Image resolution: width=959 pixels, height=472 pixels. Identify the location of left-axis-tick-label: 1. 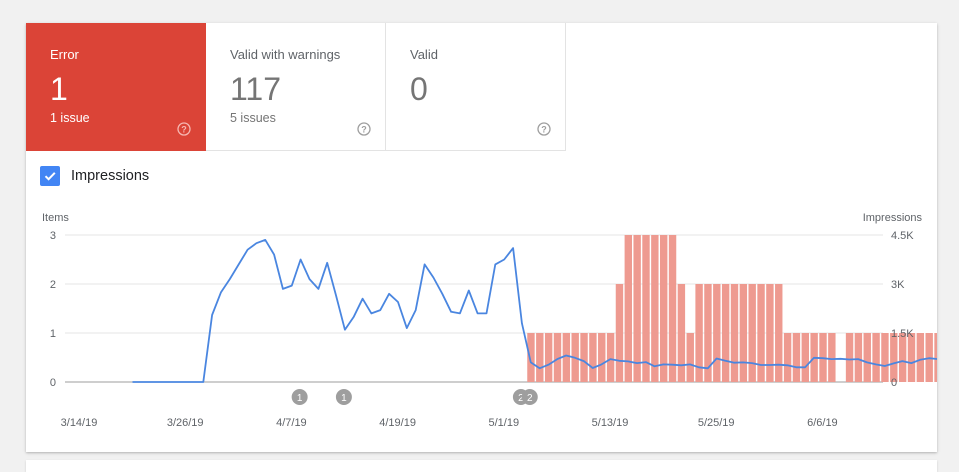
(53, 334).